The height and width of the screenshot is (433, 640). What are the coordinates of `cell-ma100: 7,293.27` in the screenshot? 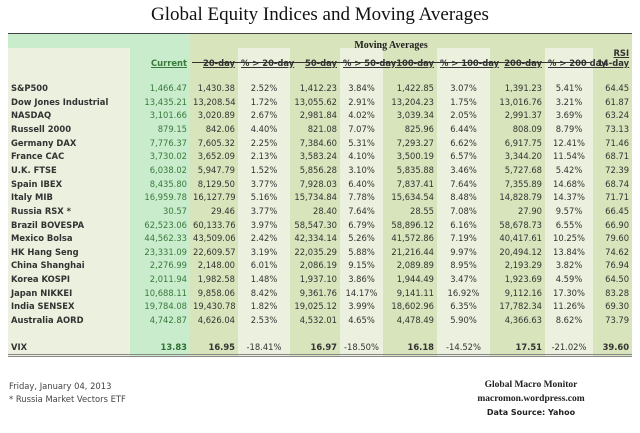 It's located at (410, 142).